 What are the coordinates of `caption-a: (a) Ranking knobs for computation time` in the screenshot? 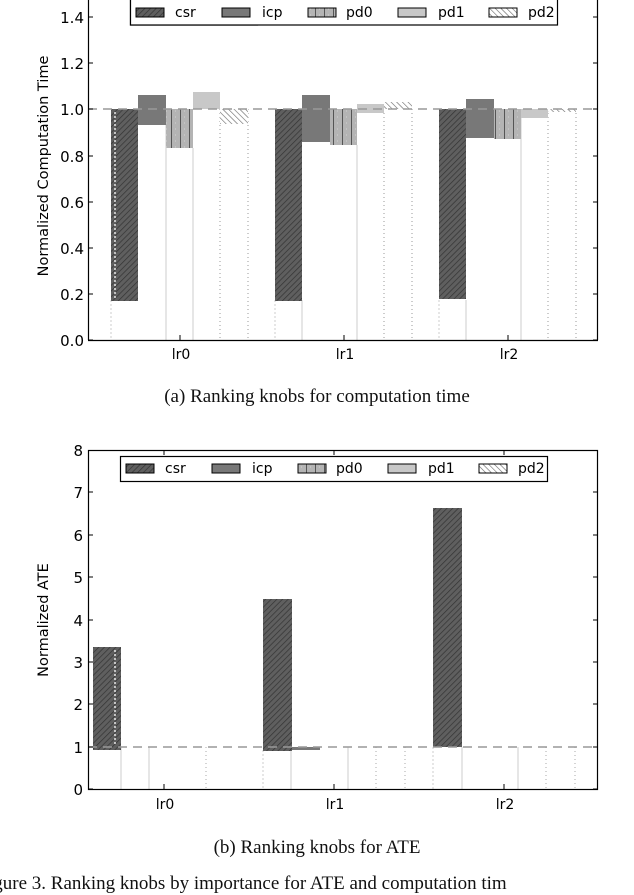 It's located at (317, 396).